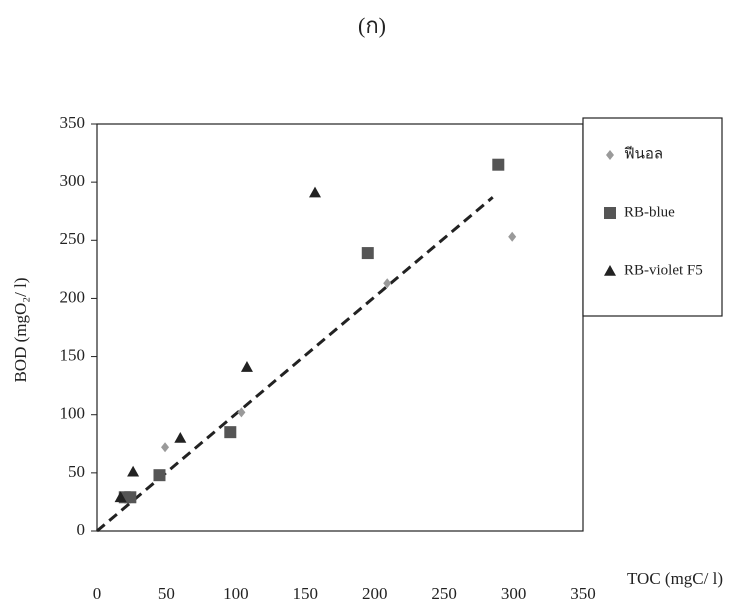 Image resolution: width=737 pixels, height=608 pixels. Describe the element at coordinates (444, 593) in the screenshot. I see `x-tick-label: 250` at that location.